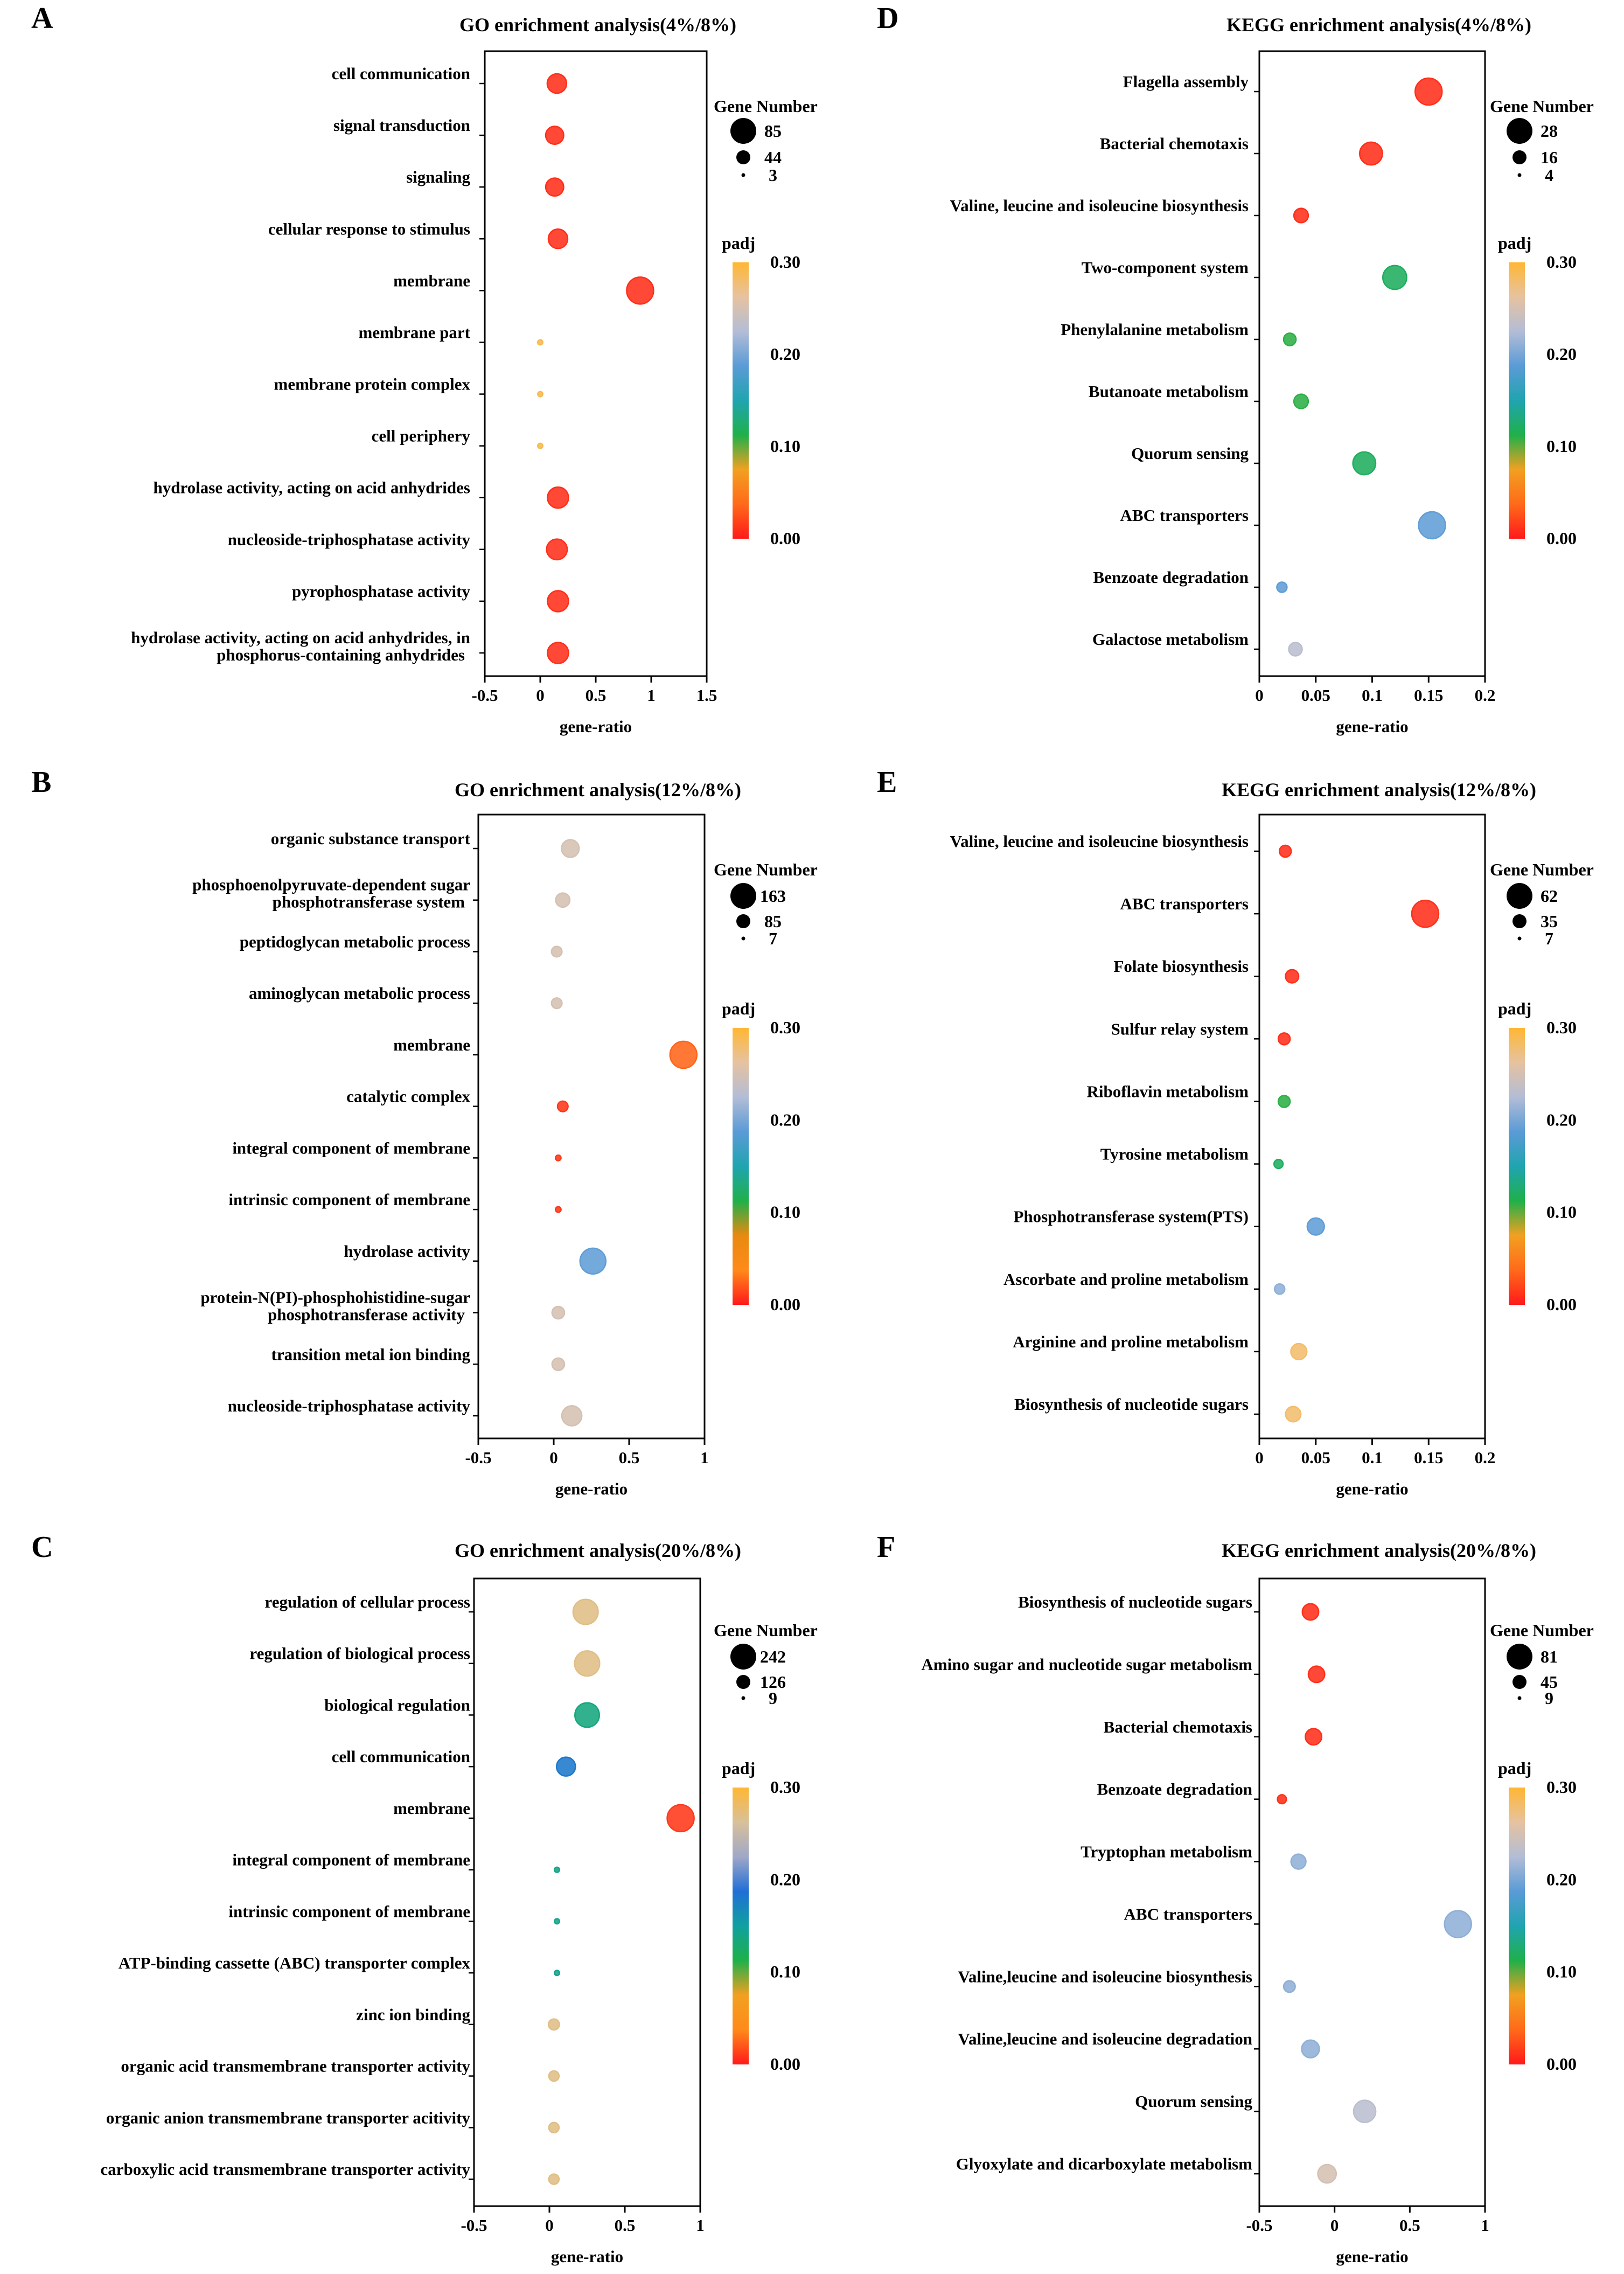  I want to click on panel-e-color-legend-label: 0.00, so click(1562, 1304).